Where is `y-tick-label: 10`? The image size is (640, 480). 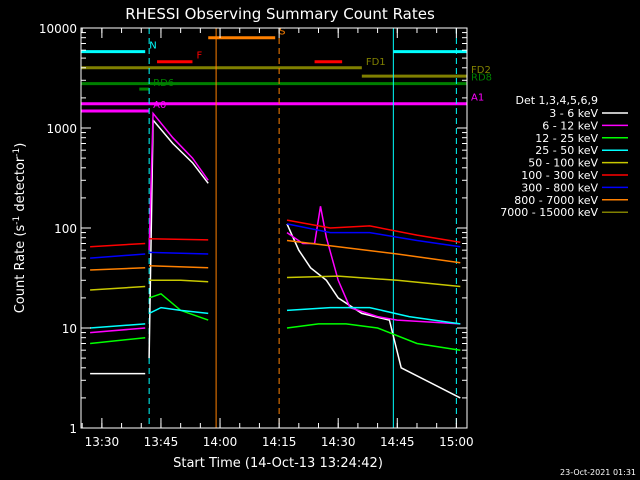
y-tick-label: 10 is located at coordinates (69, 329).